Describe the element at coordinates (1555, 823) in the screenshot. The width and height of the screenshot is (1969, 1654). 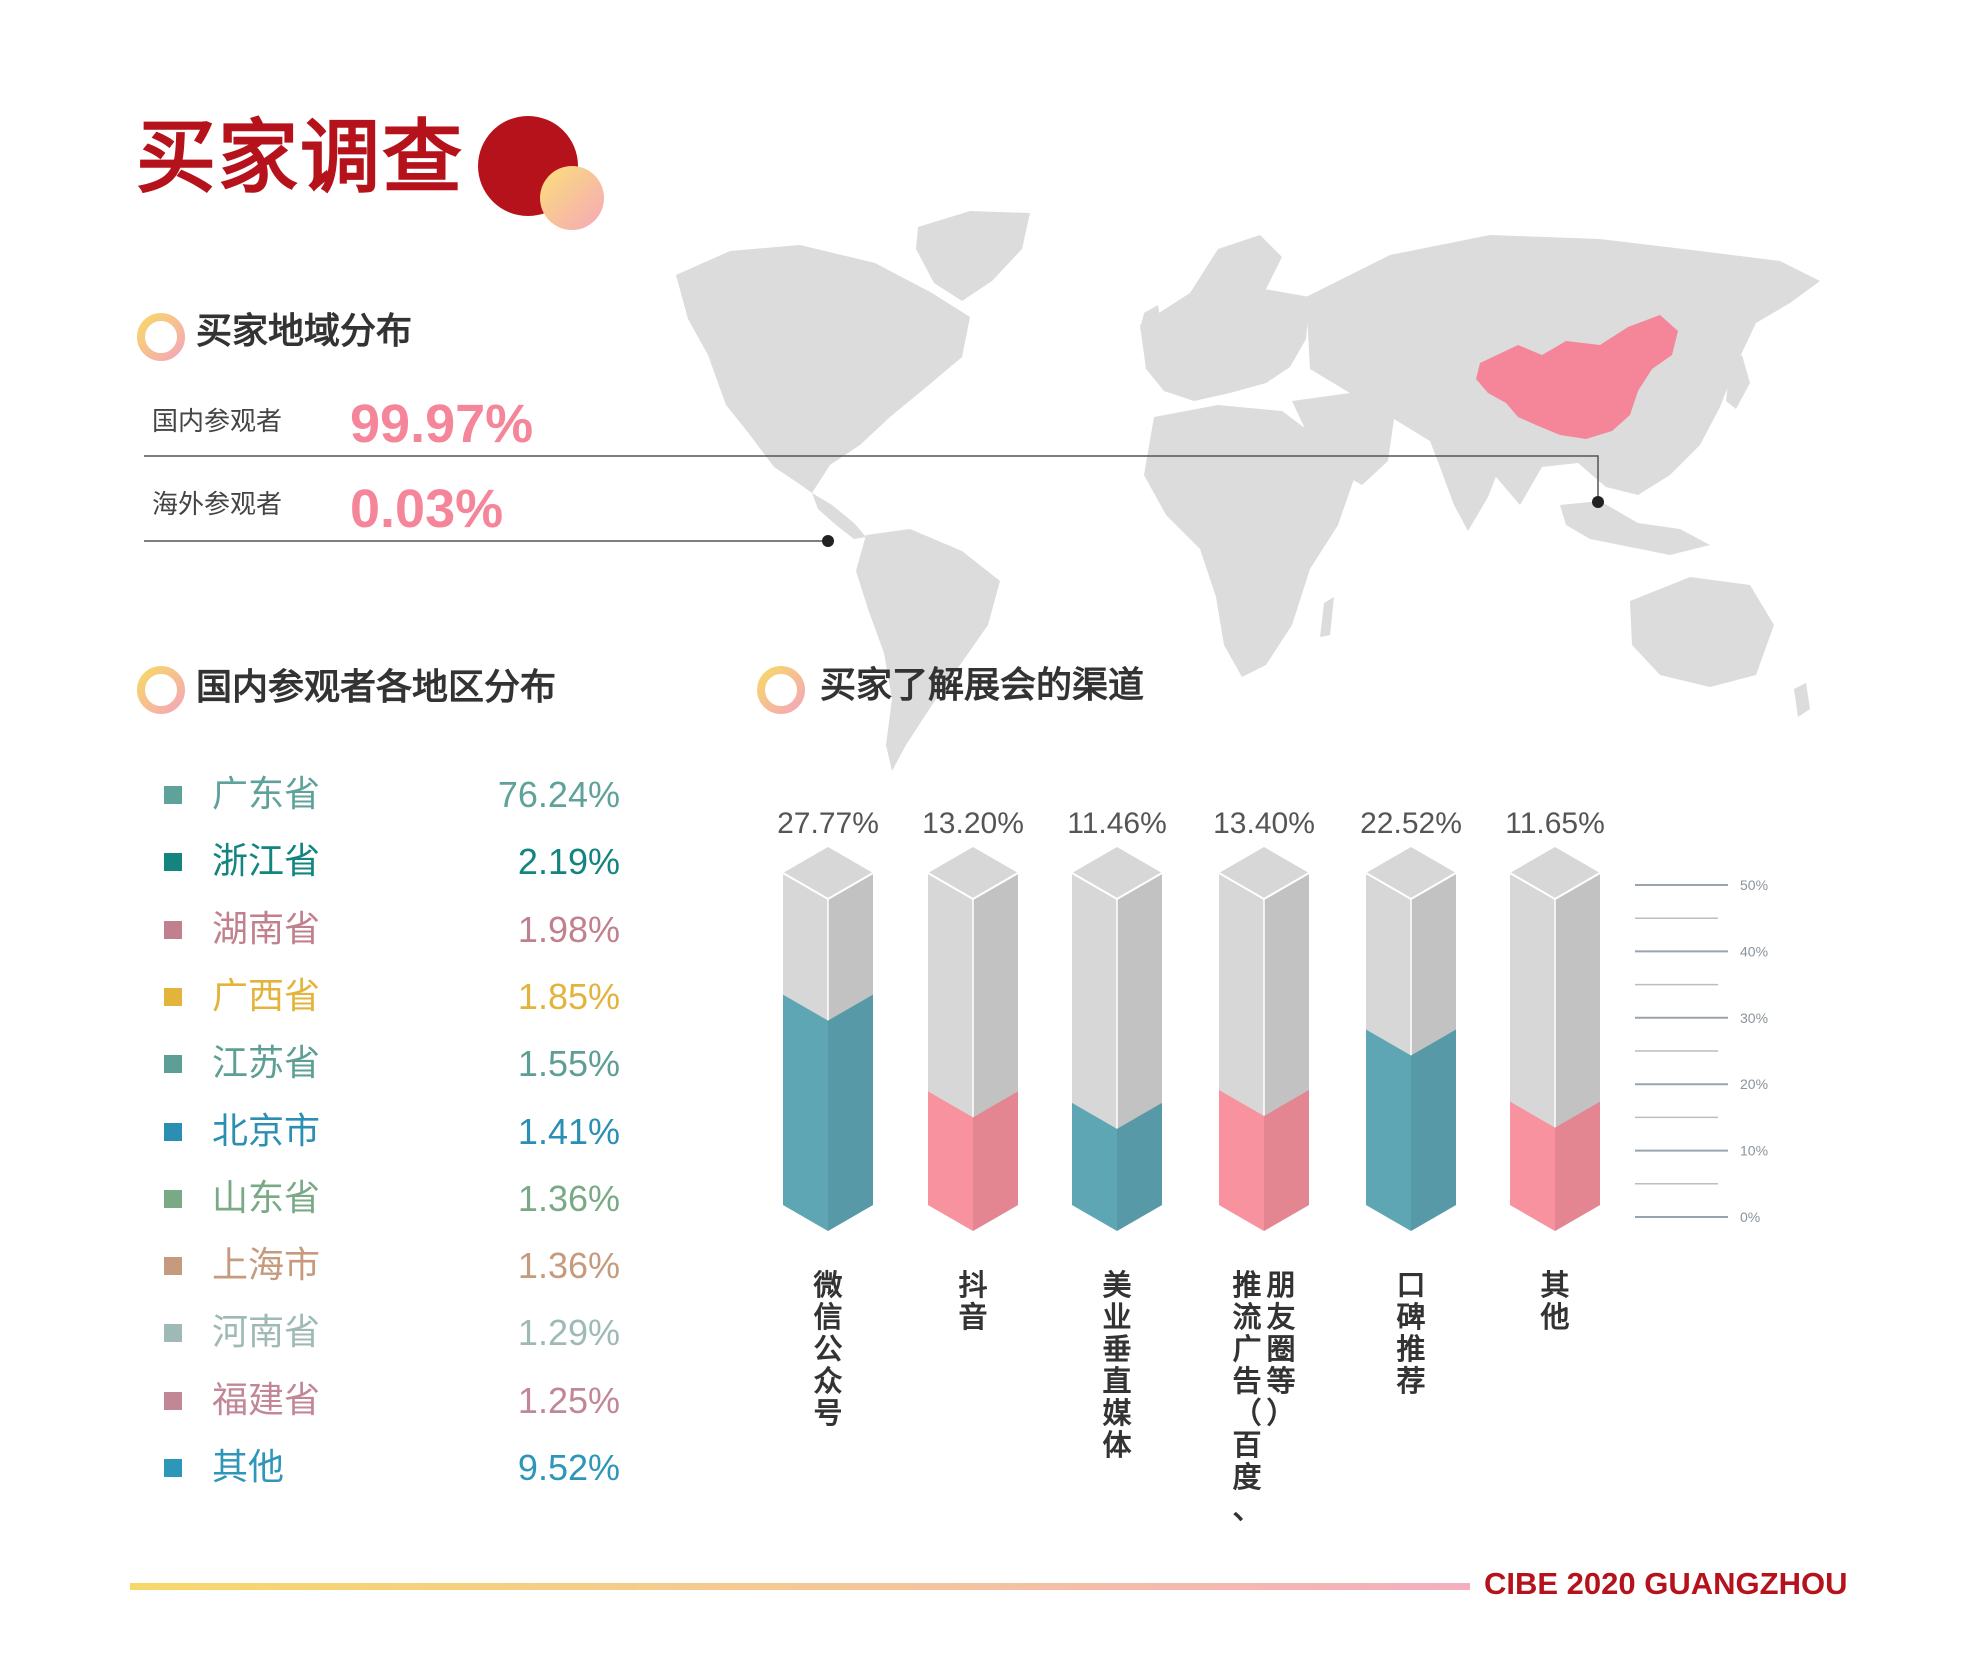
I see `channel-value-label: 11.65%` at that location.